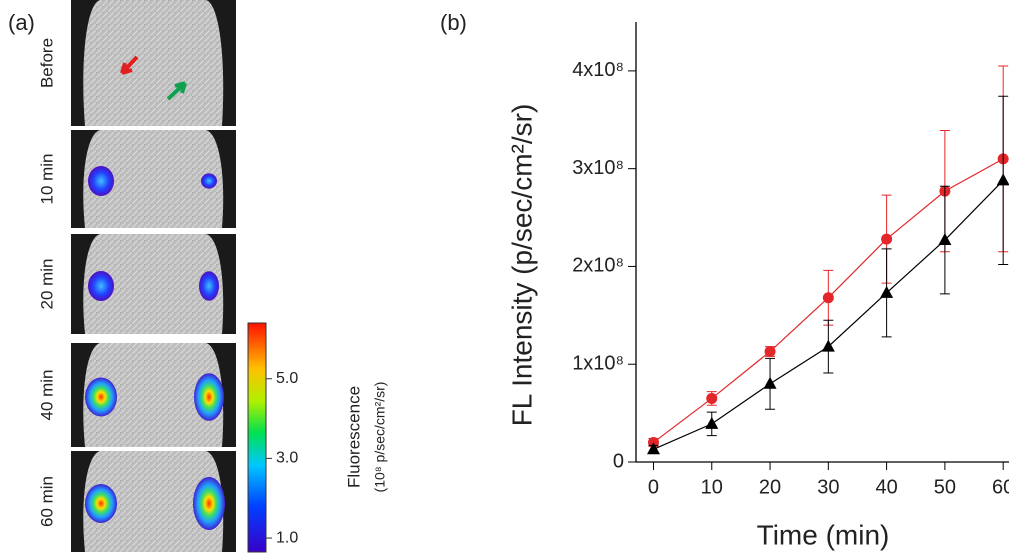 This screenshot has height=559, width=1009. I want to click on colorbar-title: Fluorescence, so click(353, 437).